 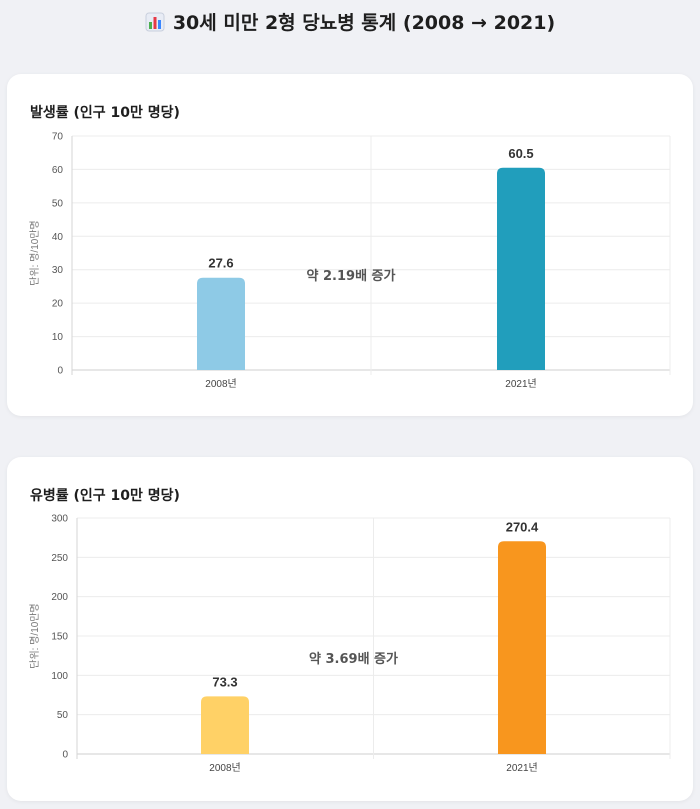 What do you see at coordinates (59, 676) in the screenshot?
I see `y-tick-label: 100` at bounding box center [59, 676].